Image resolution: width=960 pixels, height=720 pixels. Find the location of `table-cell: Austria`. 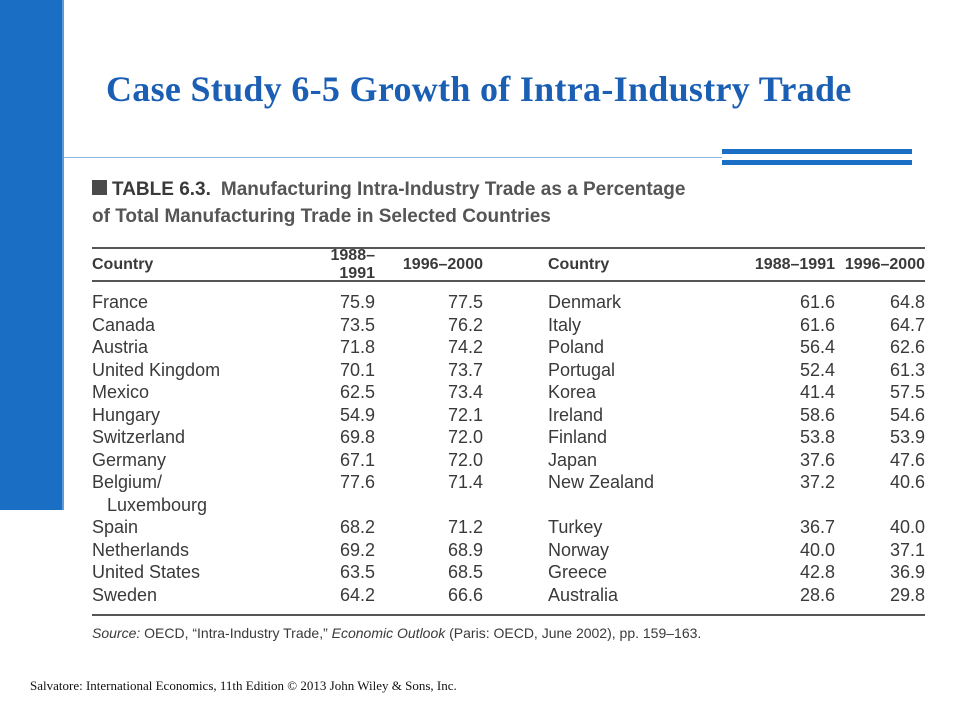

table-cell: Austria is located at coordinates (120, 347).